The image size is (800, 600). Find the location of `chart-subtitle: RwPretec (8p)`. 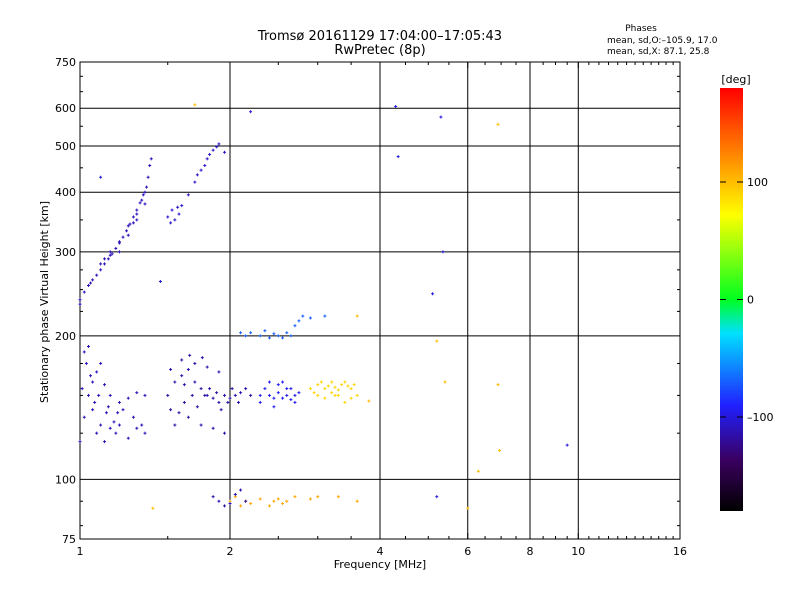

chart-subtitle: RwPretec (8p) is located at coordinates (379, 50).